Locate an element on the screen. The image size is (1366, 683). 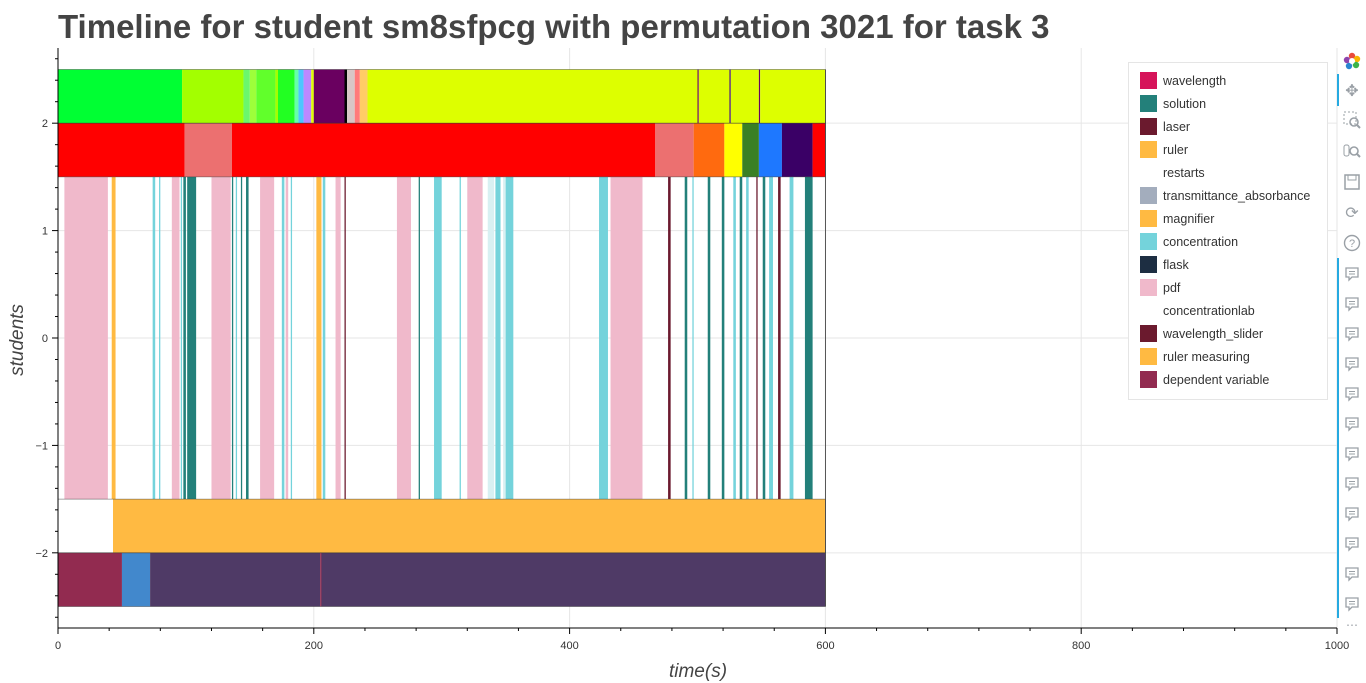
legend-label: flask is located at coordinates (1176, 264).